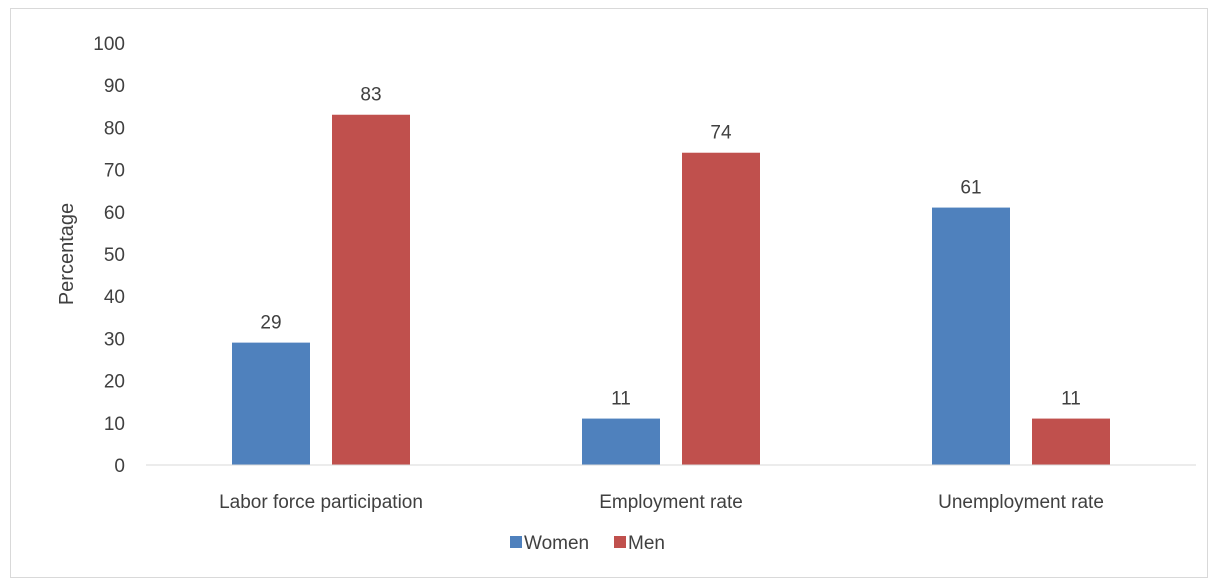 Image resolution: width=1210 pixels, height=584 pixels. Describe the element at coordinates (270, 323) in the screenshot. I see `data-label: 29` at that location.